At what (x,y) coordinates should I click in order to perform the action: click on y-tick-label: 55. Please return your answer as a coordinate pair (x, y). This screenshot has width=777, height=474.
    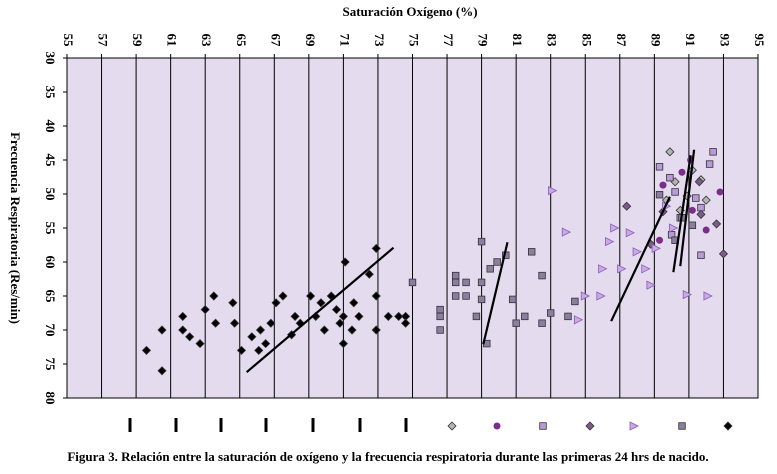
    Looking at the image, I should click on (50, 229).